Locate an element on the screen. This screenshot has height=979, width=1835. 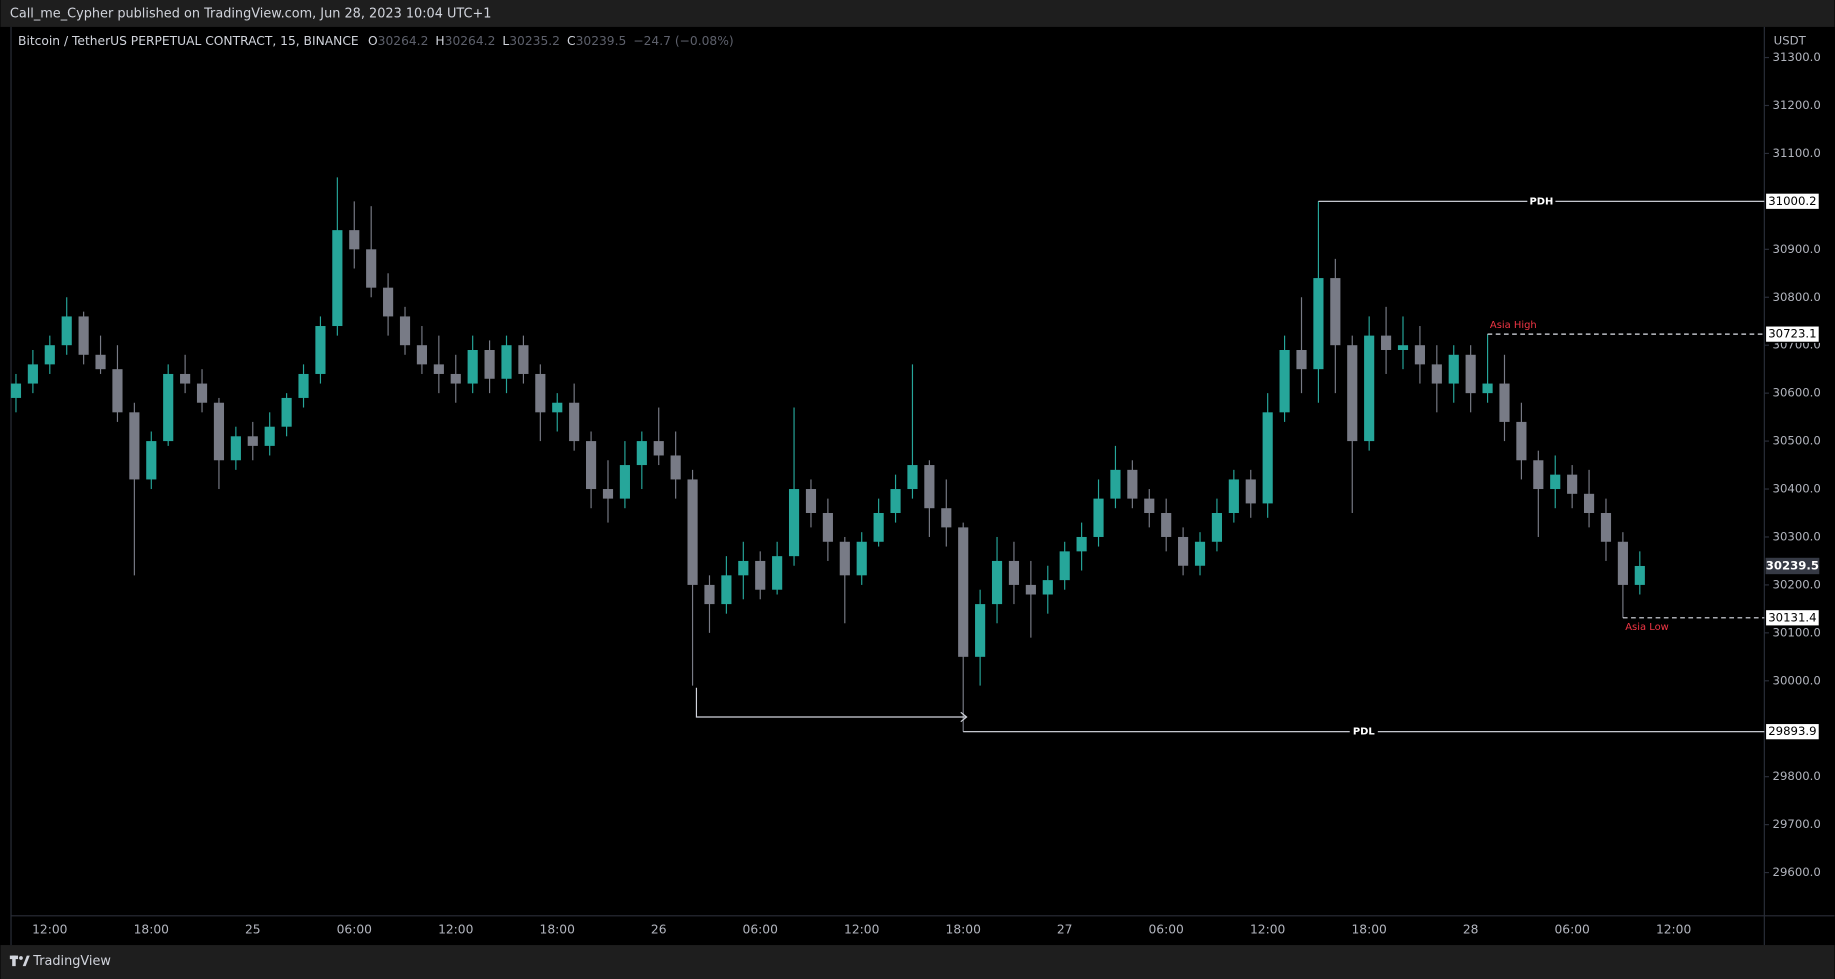
level-label: PDL is located at coordinates (1364, 732).